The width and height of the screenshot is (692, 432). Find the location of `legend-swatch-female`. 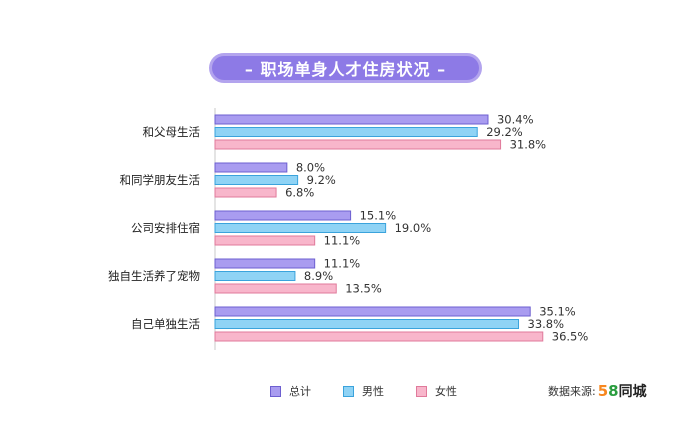

legend-swatch-female is located at coordinates (421, 391).